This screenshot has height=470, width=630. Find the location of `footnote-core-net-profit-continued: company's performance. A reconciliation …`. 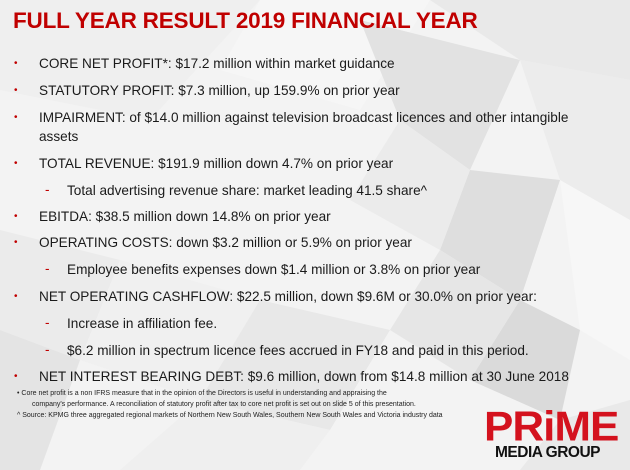

footnote-core-net-profit-continued: company's performance. A reconciliation … is located at coordinates (224, 404).